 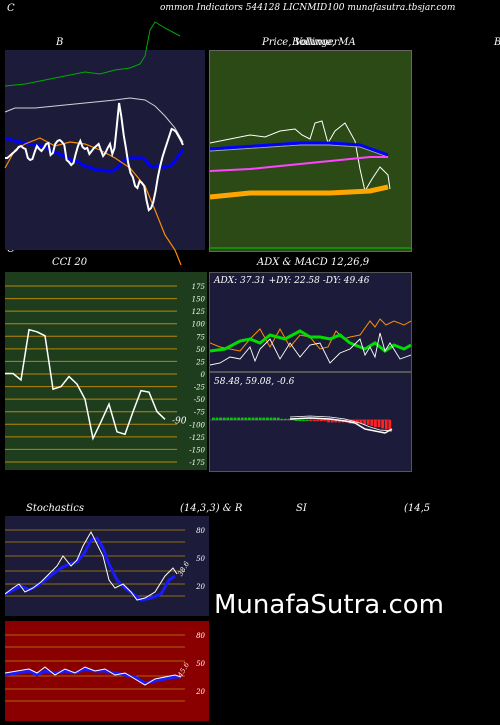 I want to click on adx-green-line, so click(x=310, y=341).